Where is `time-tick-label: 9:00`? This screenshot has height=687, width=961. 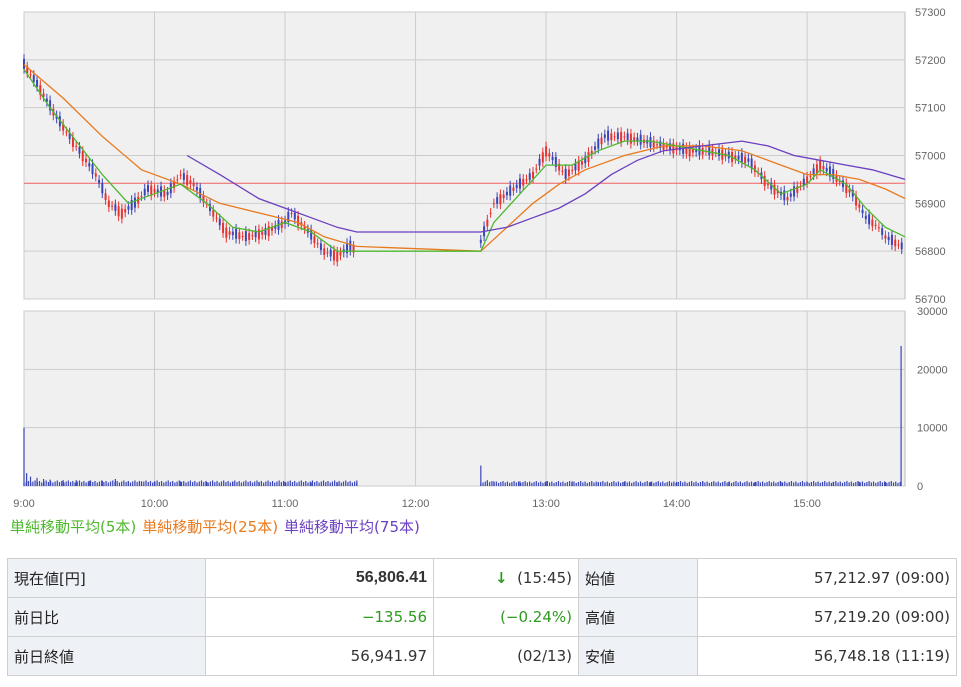 time-tick-label: 9:00 is located at coordinates (23, 504).